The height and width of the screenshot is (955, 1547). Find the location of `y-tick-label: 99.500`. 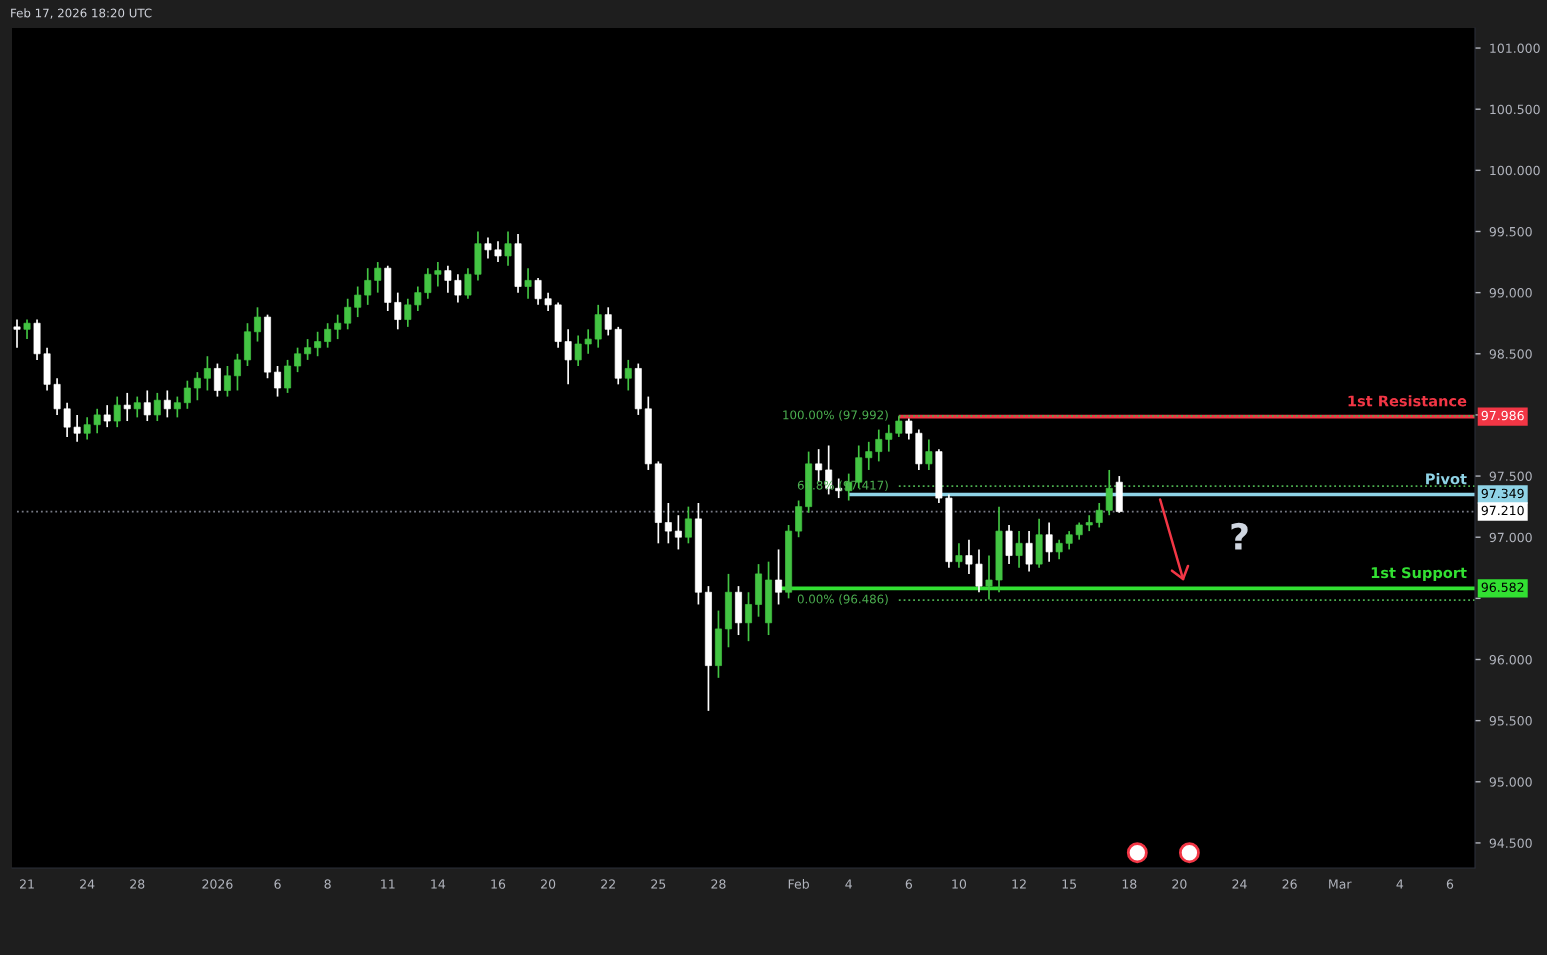

y-tick-label: 99.500 is located at coordinates (1510, 231).